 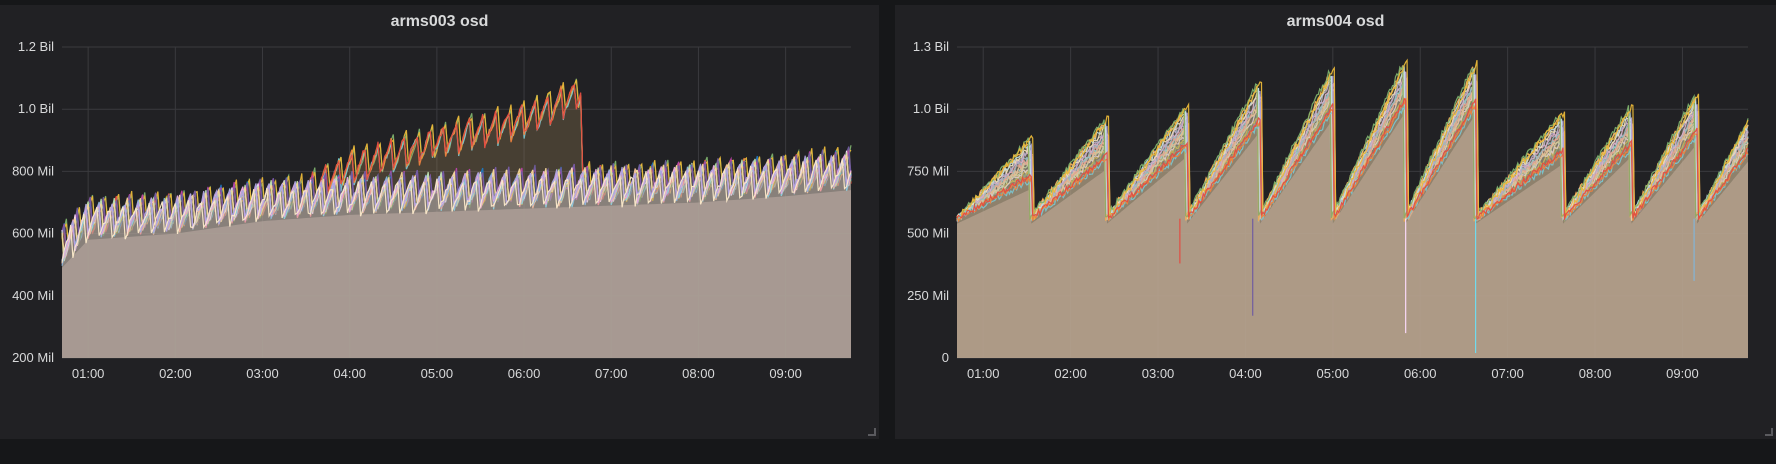 I want to click on y-tick-label: 800 Mil, so click(x=33, y=170).